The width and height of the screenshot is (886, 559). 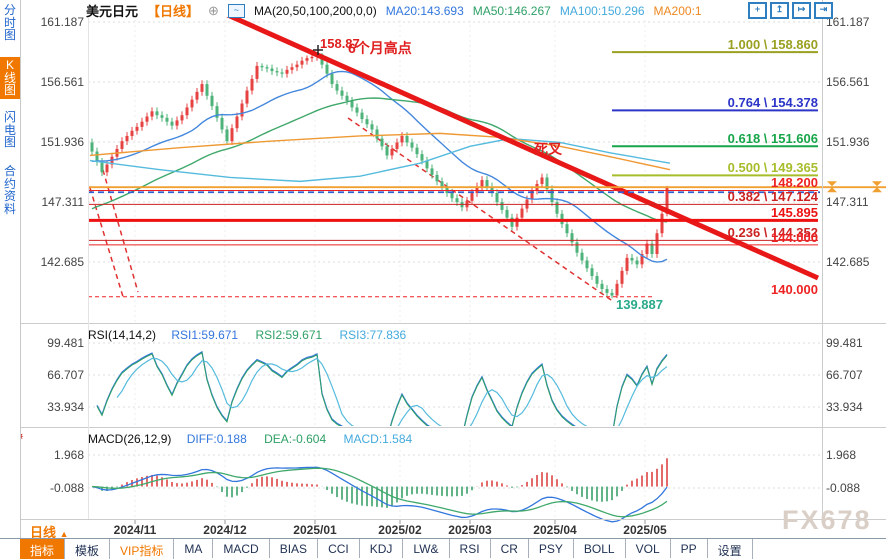 What do you see at coordinates (689, 548) in the screenshot?
I see `toolbar-tab-PP: PP` at bounding box center [689, 548].